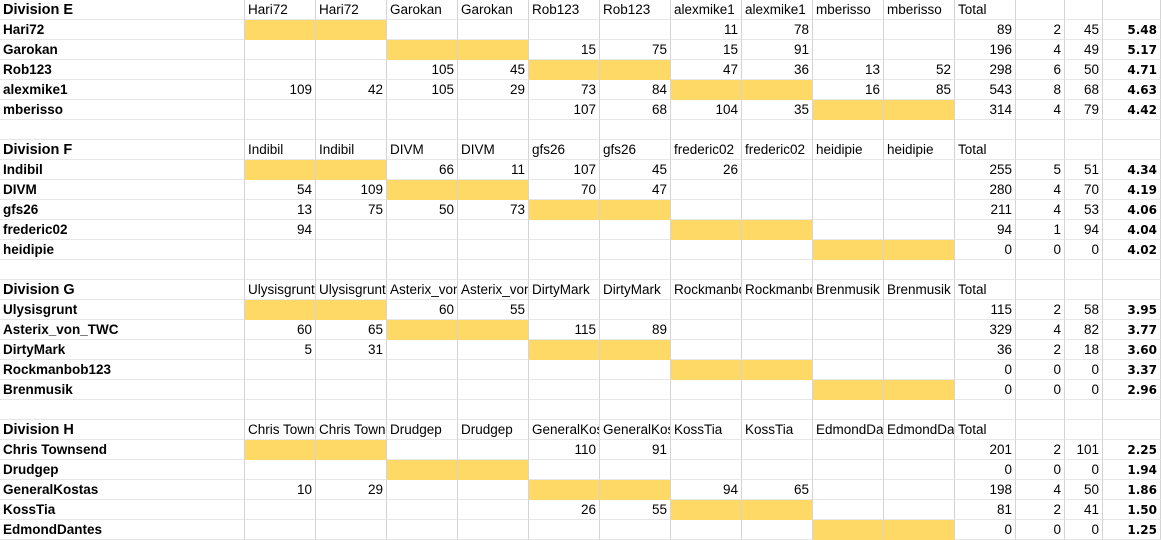 The height and width of the screenshot is (540, 1161). What do you see at coordinates (1132, 330) in the screenshot?
I see `rating-cell: 3.77` at bounding box center [1132, 330].